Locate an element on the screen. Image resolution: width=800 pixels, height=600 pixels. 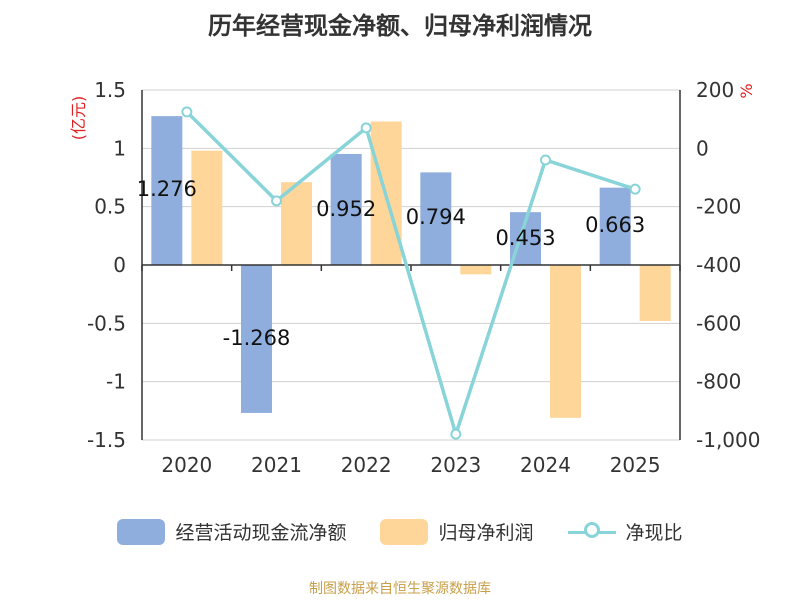
right-tick-label: 200 is located at coordinates (715, 90).